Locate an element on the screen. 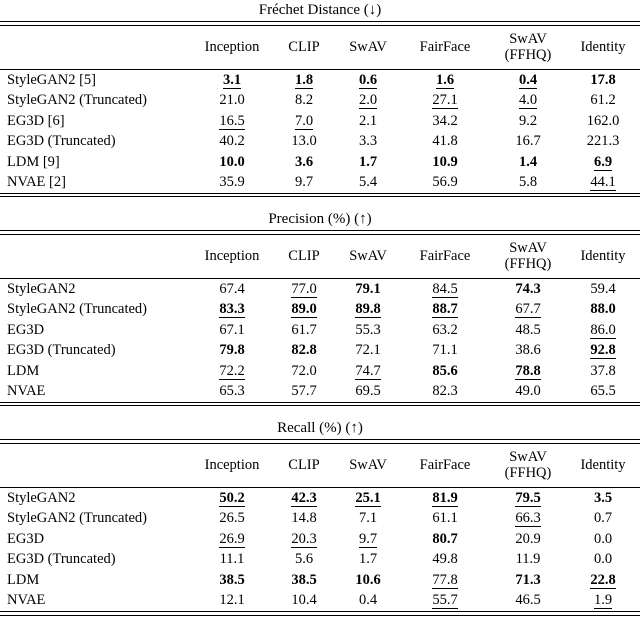 The width and height of the screenshot is (640, 618). metric-cell: 61.1 is located at coordinates (445, 518).